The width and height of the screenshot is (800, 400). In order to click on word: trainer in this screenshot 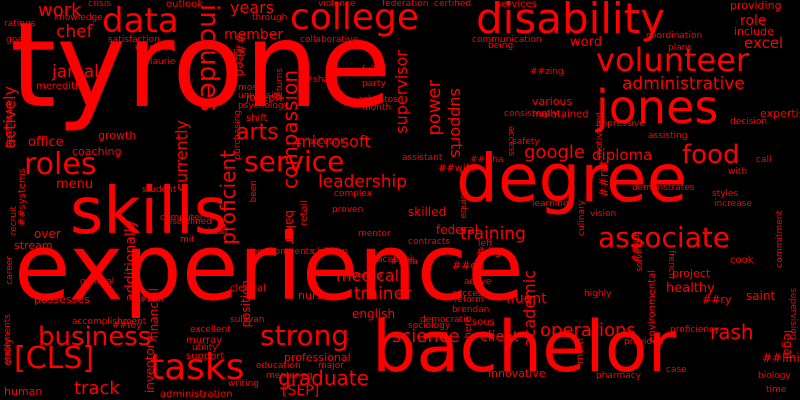, I will do `click(383, 294)`.